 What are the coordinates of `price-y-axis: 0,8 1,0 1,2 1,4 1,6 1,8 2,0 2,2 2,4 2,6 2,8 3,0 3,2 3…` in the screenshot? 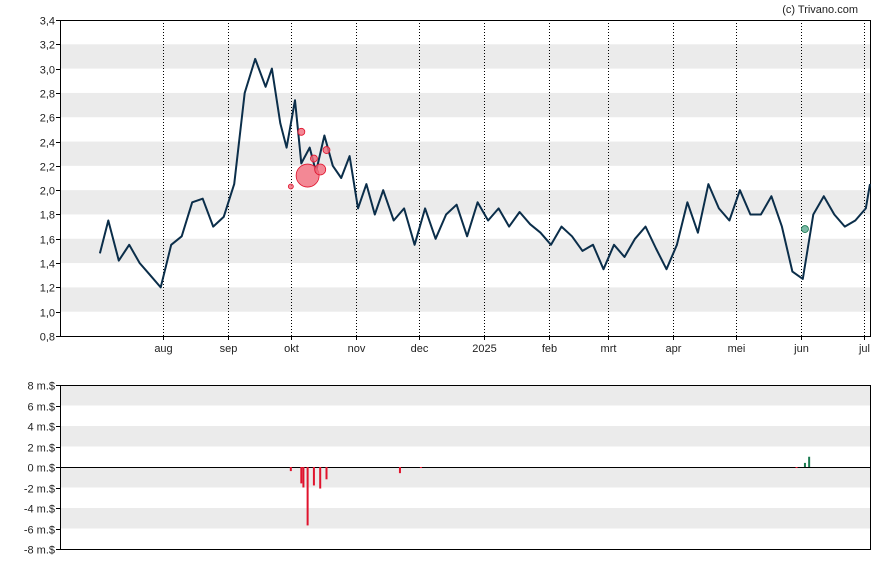 It's located at (50, 180).